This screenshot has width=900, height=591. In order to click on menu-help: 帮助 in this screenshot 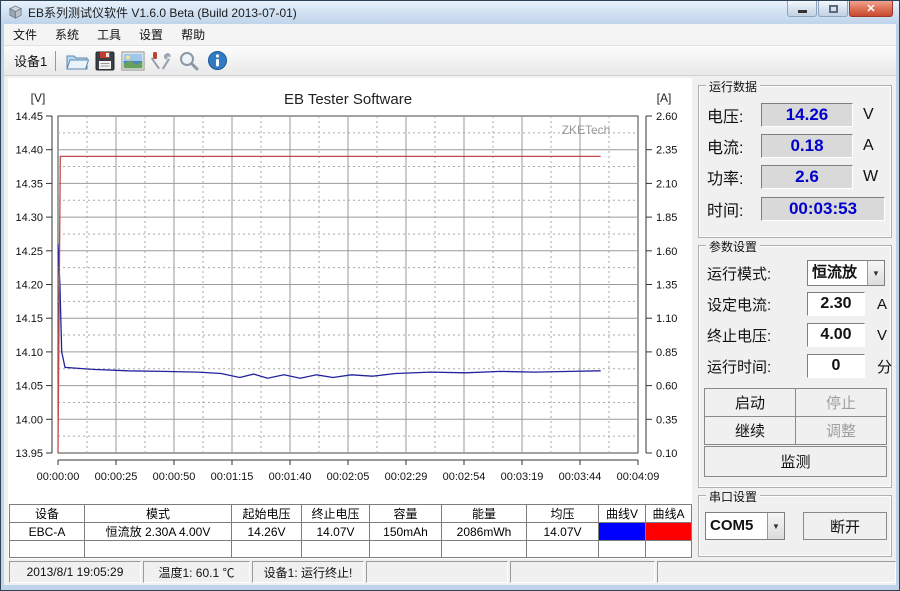, I will do `click(193, 35)`.